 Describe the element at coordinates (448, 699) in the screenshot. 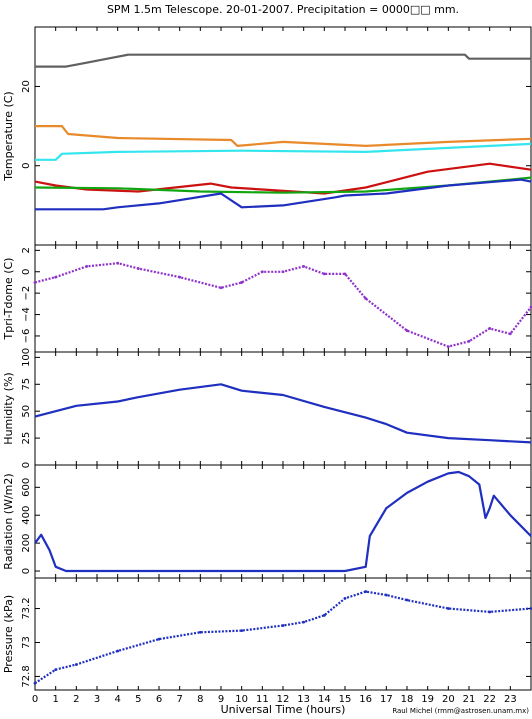

I see `x-tick-label: 20` at that location.